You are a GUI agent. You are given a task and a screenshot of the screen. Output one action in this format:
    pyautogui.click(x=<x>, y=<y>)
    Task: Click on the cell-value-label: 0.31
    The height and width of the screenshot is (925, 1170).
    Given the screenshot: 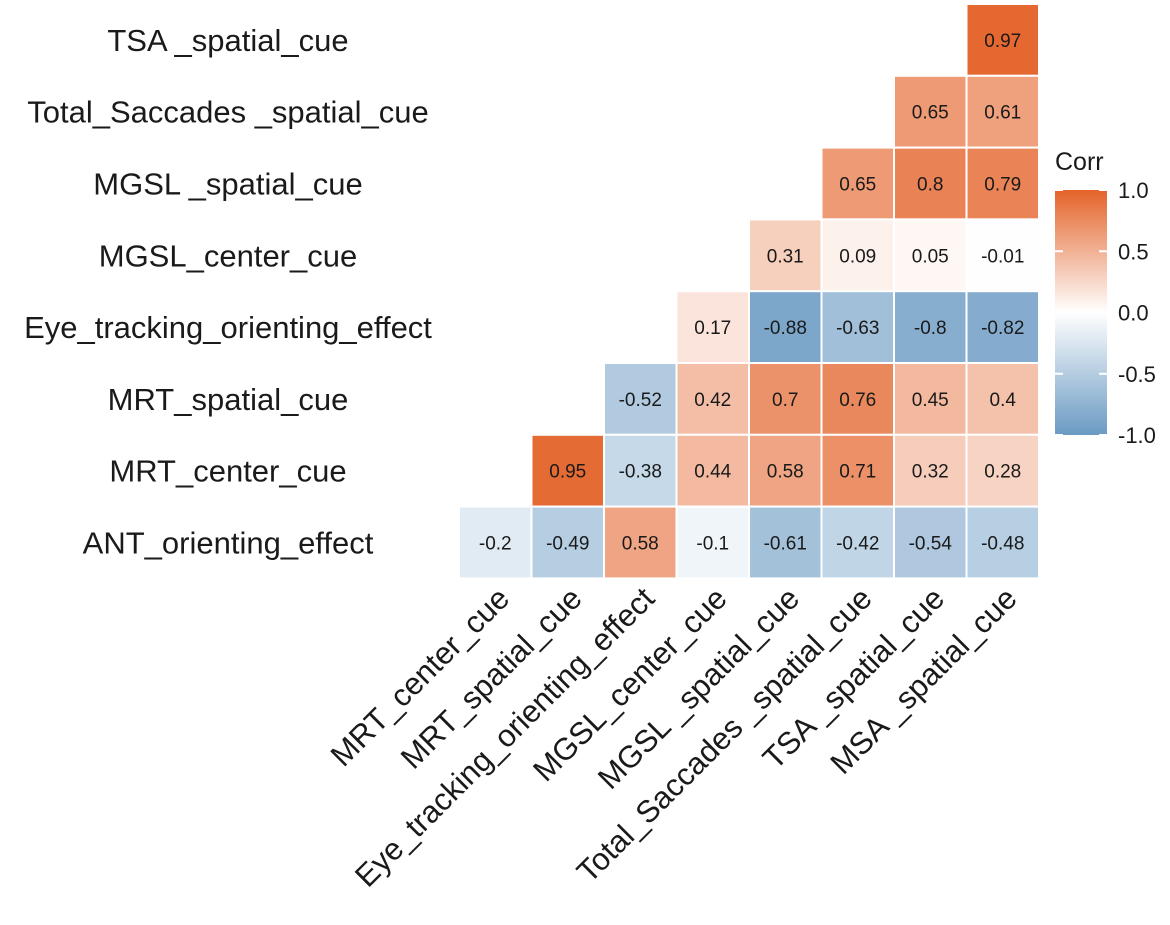 What is the action you would take?
    pyautogui.click(x=785, y=256)
    